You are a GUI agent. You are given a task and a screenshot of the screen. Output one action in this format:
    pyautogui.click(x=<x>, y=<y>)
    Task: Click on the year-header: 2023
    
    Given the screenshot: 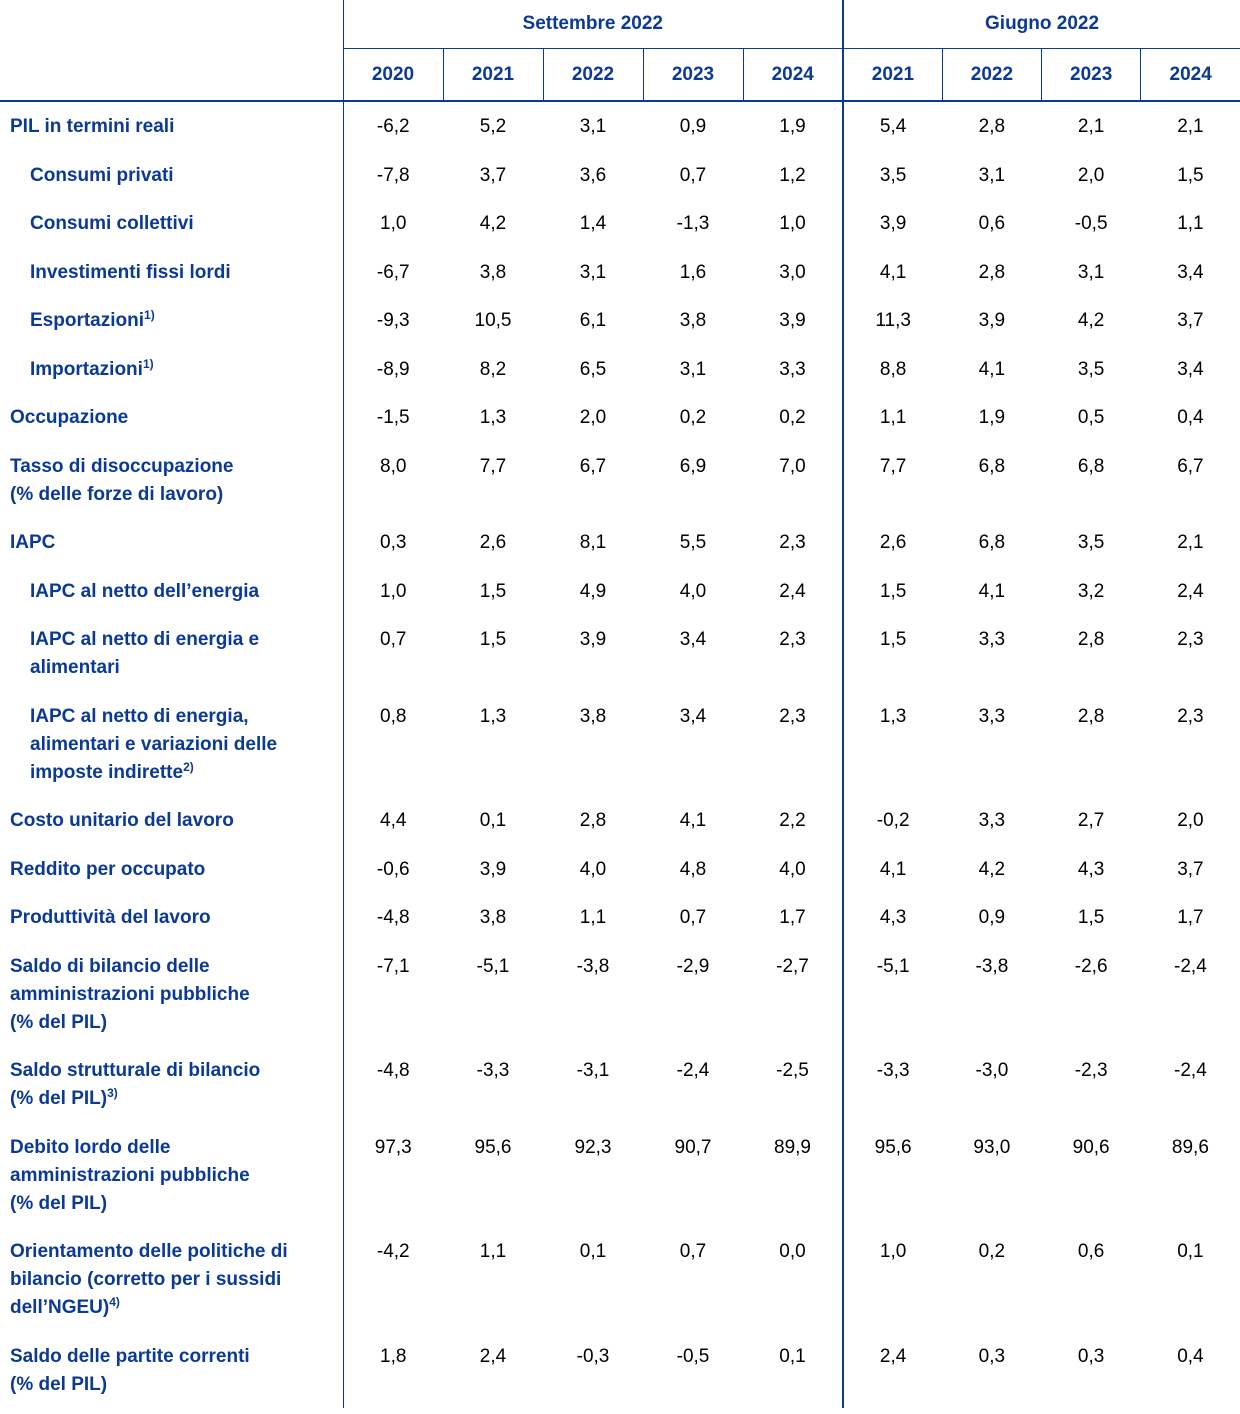 What is the action you would take?
    pyautogui.click(x=1091, y=75)
    